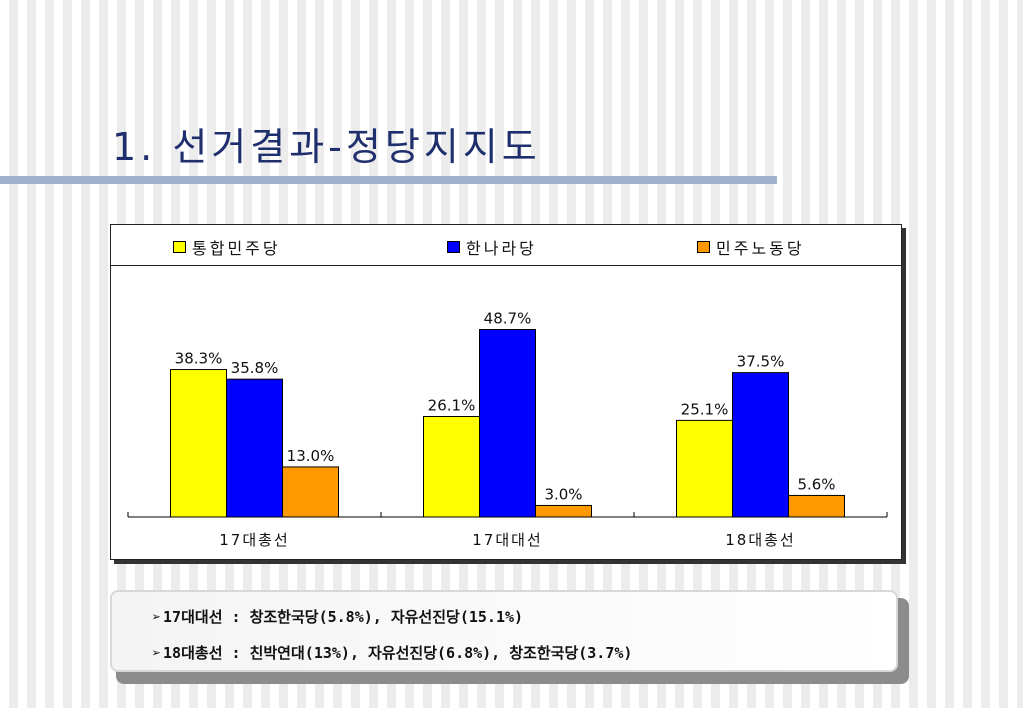 The height and width of the screenshot is (708, 1023). I want to click on category-label-0: 17대총선, so click(254, 540).